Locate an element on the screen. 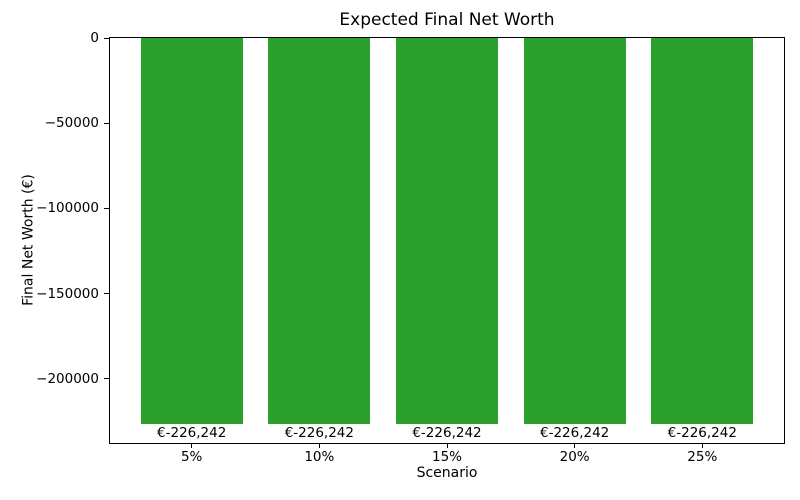 This screenshot has width=800, height=500. y-tick-label: −200000 is located at coordinates (67, 378).